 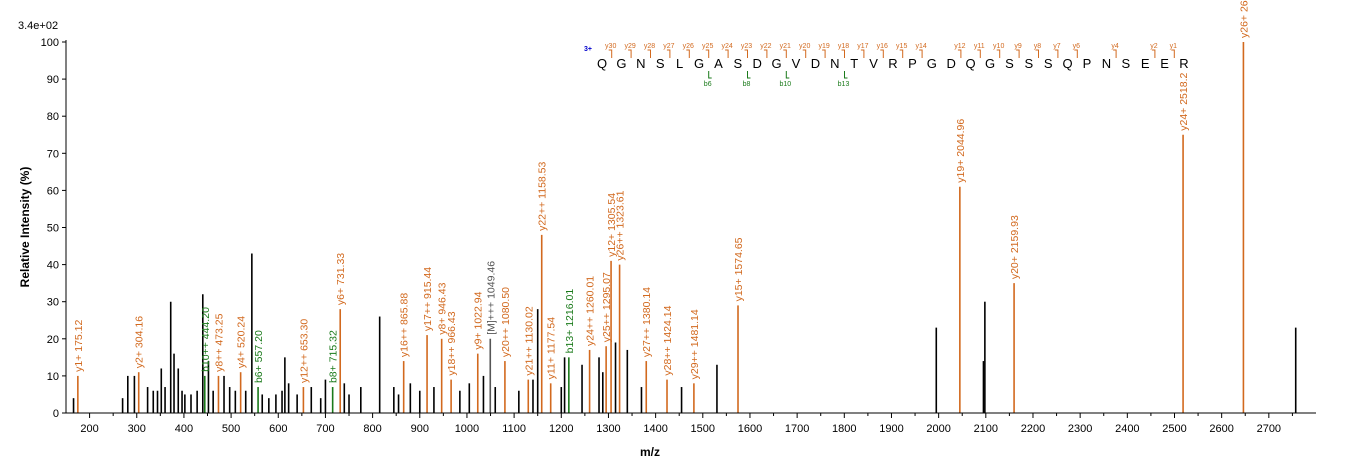 I want to click on y-ion-marker-label: y10, so click(x=998, y=46).